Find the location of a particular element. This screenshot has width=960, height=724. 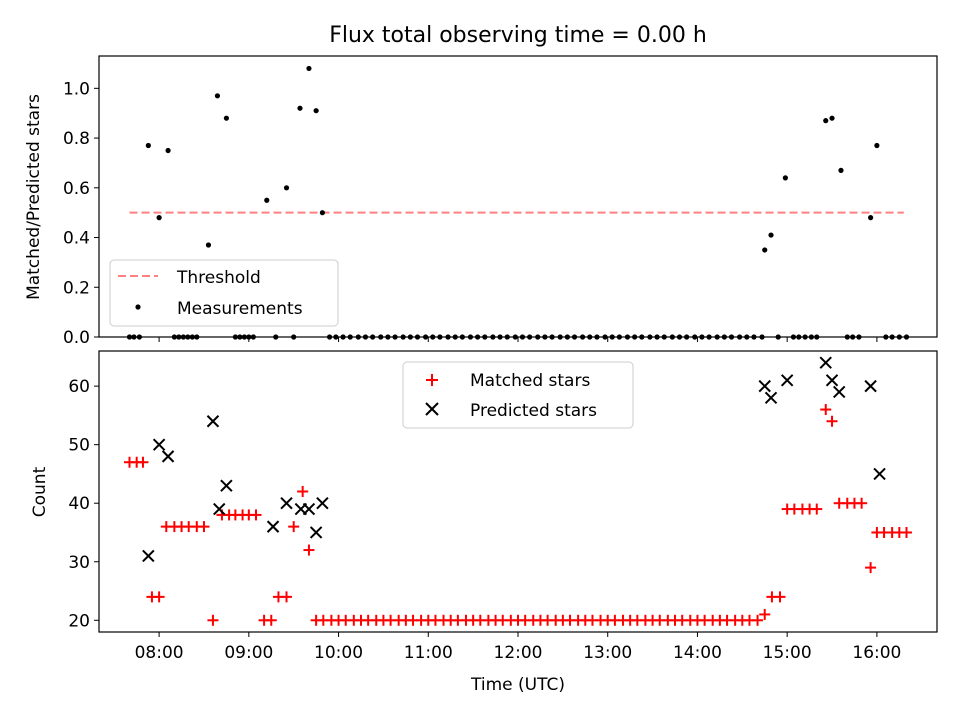

top-legend: Threshold Measurements is located at coordinates (224, 293).